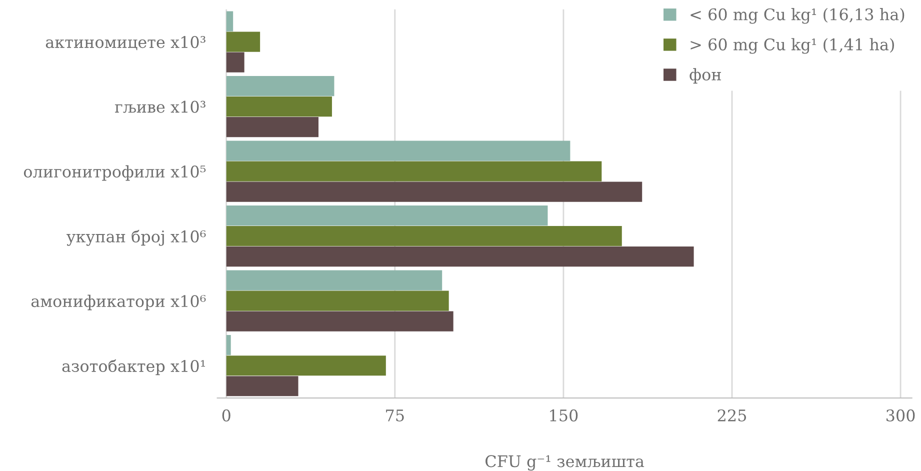 The height and width of the screenshot is (471, 921). What do you see at coordinates (565, 463) in the screenshot?
I see `x-axis-title: CFU g⁻¹ земљишта` at bounding box center [565, 463].